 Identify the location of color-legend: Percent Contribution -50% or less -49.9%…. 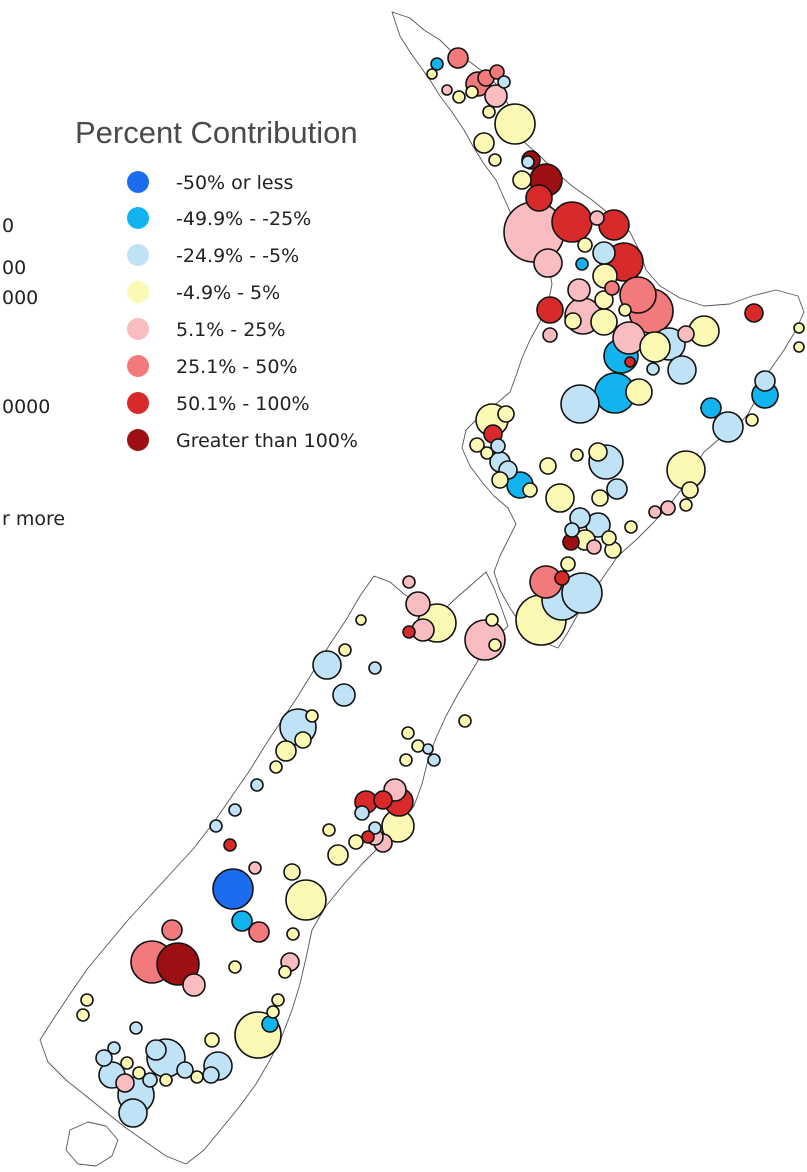
(216, 283).